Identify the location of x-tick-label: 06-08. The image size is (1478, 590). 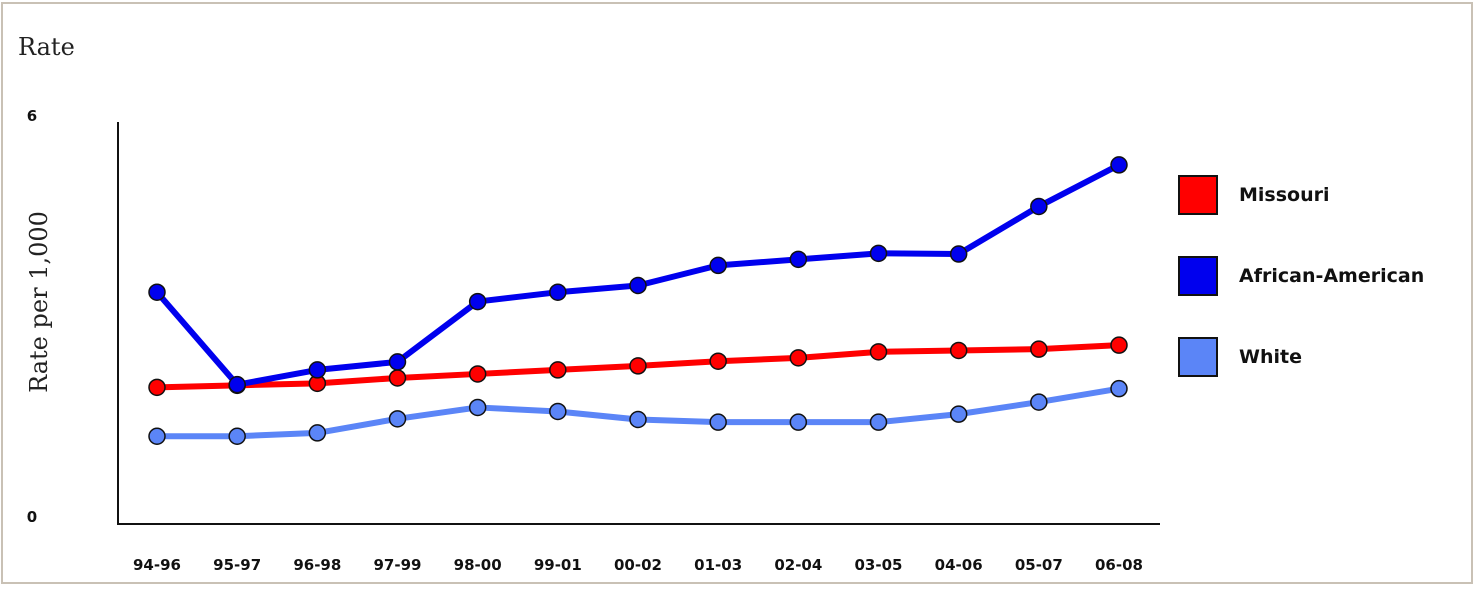
(1119, 565).